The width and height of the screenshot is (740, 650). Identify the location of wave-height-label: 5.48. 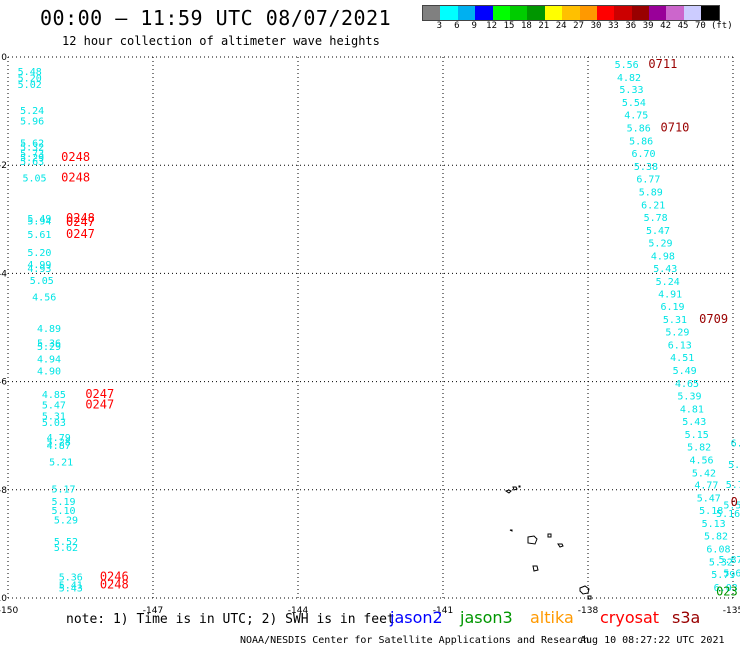
(30, 72).